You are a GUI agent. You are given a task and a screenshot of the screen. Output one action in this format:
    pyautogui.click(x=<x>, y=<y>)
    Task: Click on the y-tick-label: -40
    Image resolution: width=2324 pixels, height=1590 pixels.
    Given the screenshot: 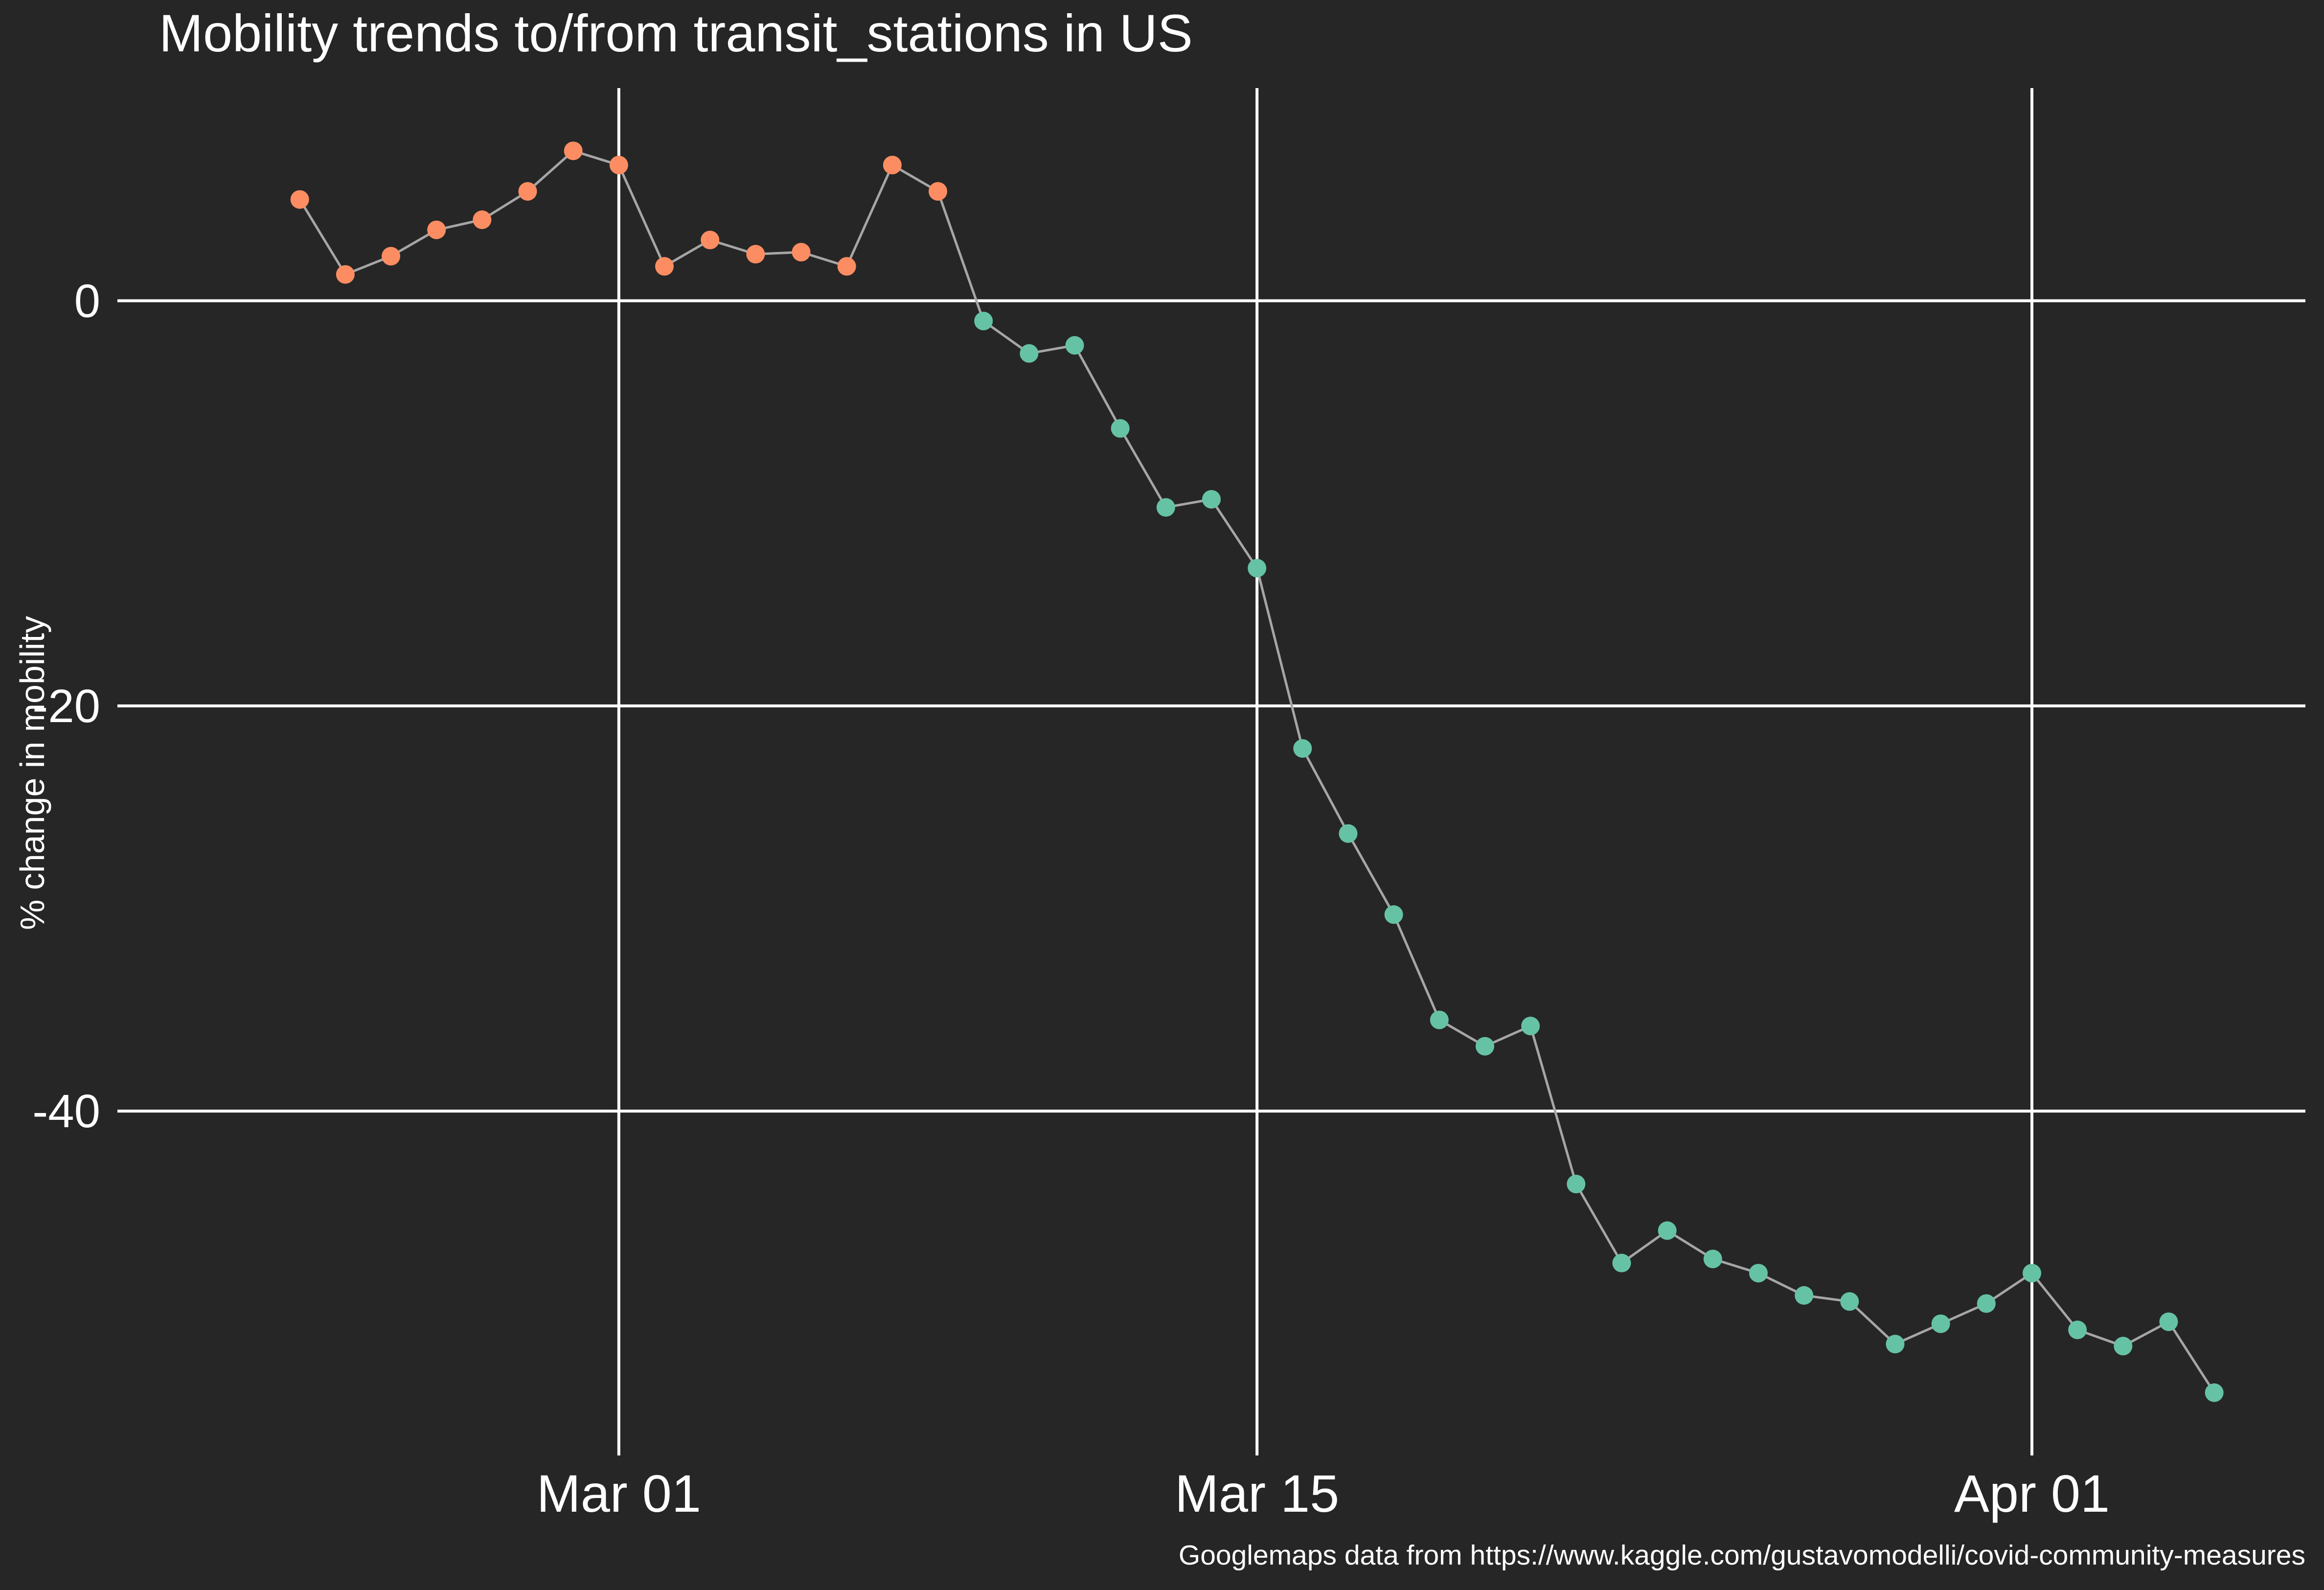 What is the action you would take?
    pyautogui.click(x=66, y=1111)
    